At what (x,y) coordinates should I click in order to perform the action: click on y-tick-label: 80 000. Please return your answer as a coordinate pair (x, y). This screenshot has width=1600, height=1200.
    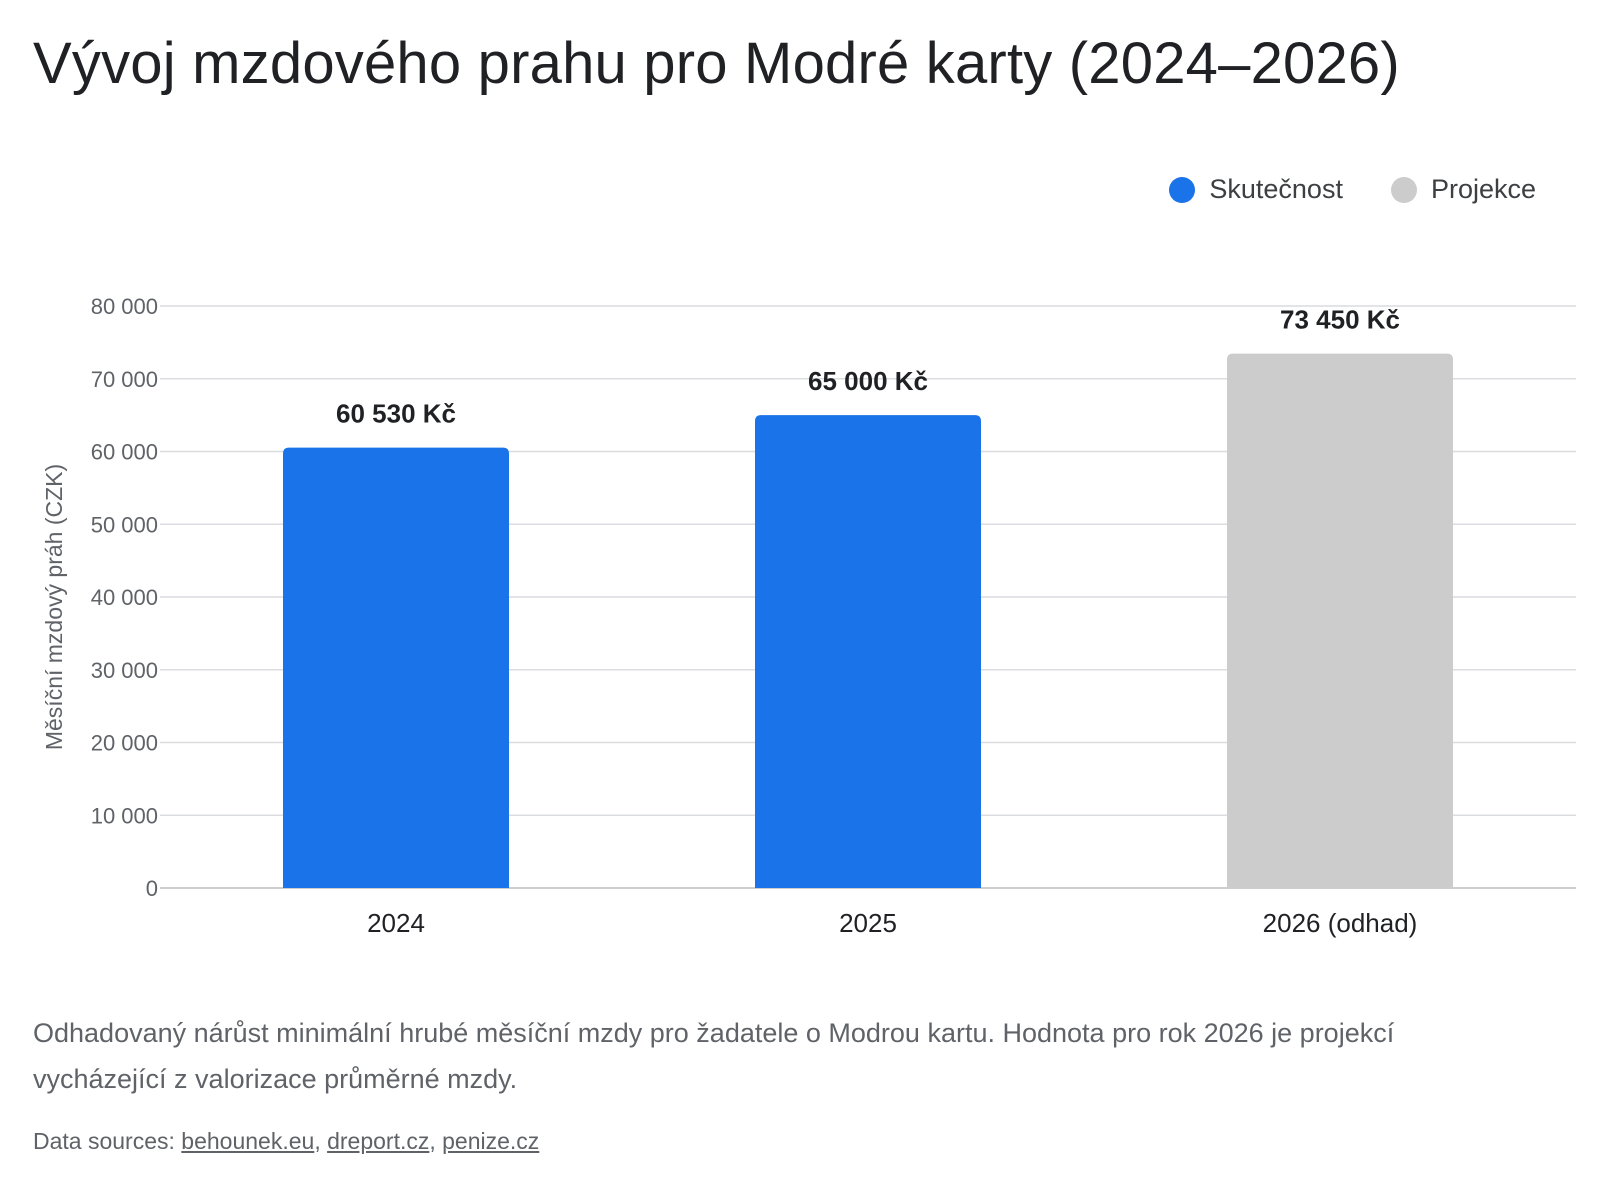
    Looking at the image, I should click on (124, 306).